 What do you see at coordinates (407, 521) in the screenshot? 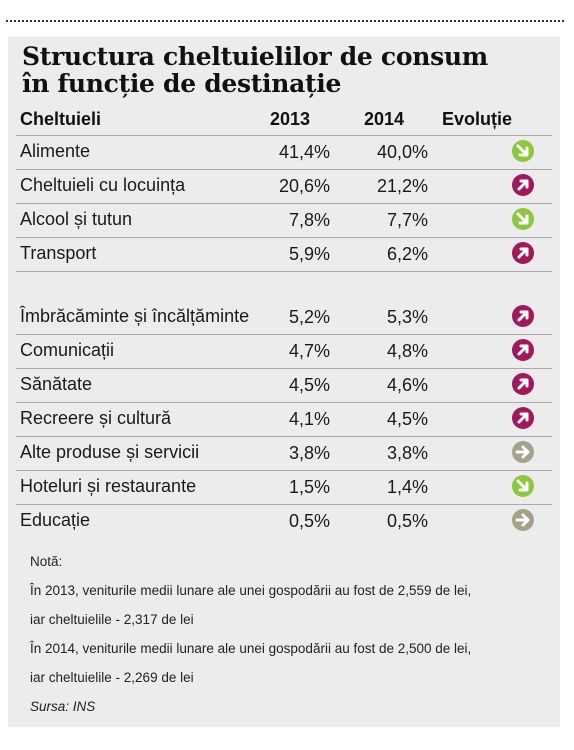
I see `value-2014: 0,5%` at bounding box center [407, 521].